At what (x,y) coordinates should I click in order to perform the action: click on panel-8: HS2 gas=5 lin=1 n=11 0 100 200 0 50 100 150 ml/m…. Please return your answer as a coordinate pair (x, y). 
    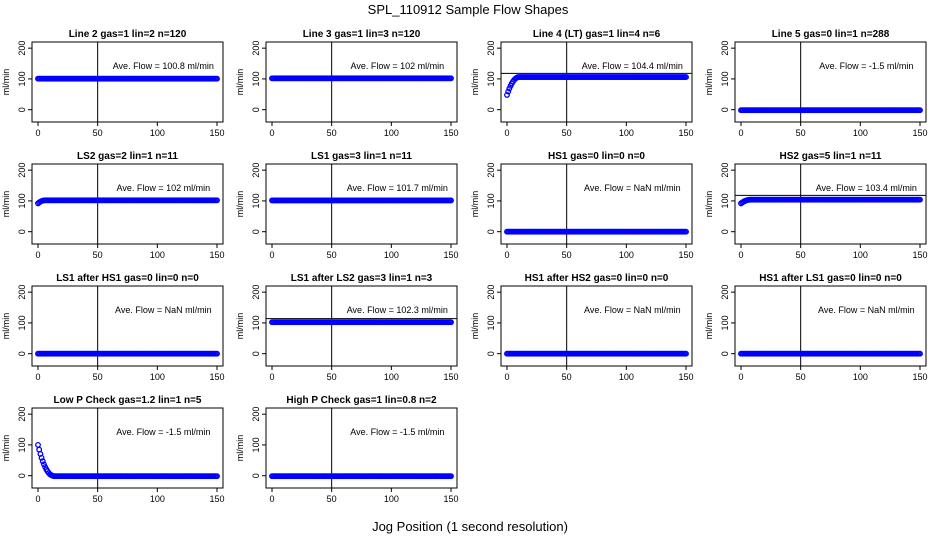
    Looking at the image, I should click on (816, 205).